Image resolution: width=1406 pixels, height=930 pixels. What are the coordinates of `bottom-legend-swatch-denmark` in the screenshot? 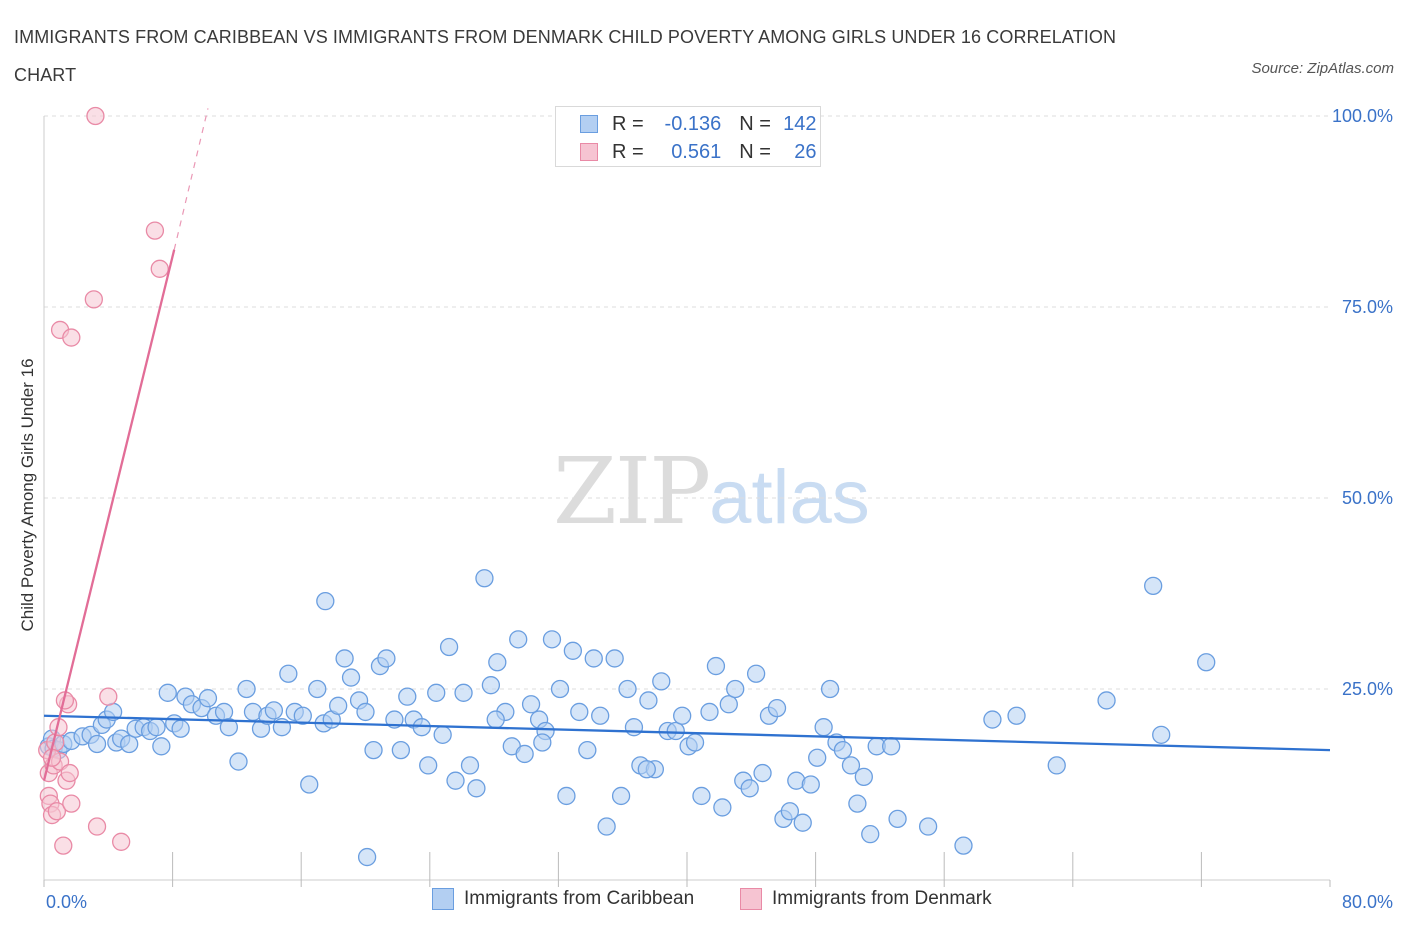 It's located at (751, 899).